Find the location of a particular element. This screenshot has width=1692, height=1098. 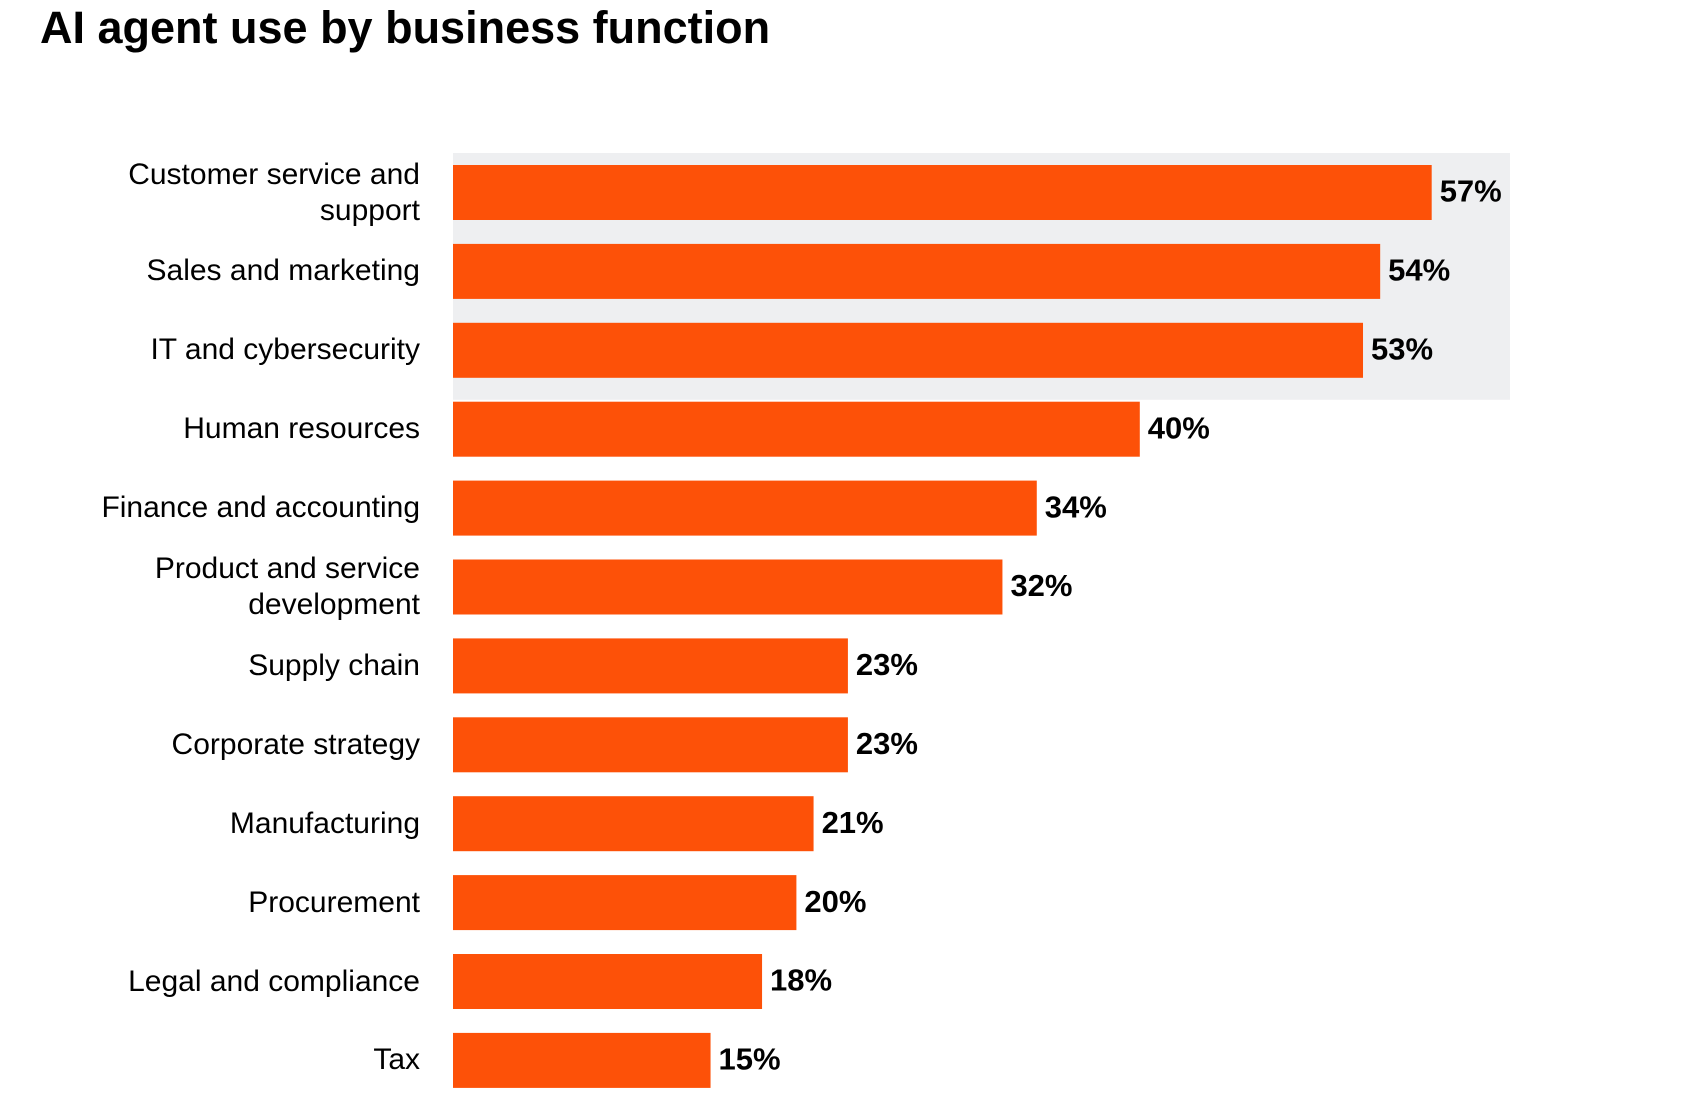

category-label: Customer service and support is located at coordinates (274, 192).